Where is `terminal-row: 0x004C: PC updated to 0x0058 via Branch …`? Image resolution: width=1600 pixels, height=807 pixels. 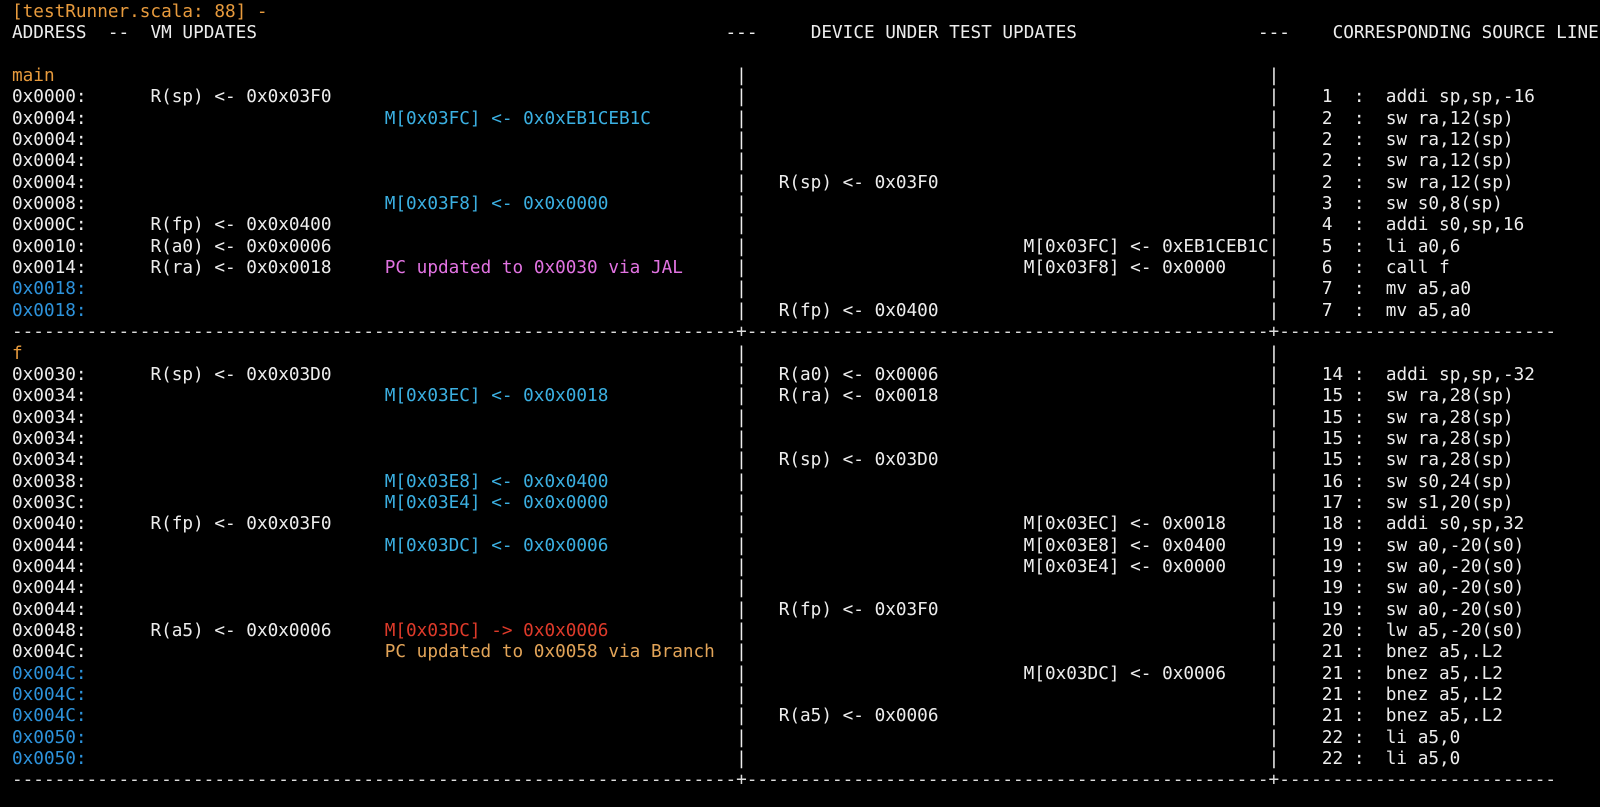
terminal-row: 0x004C: PC updated to 0x0058 via Branch … is located at coordinates (806, 652).